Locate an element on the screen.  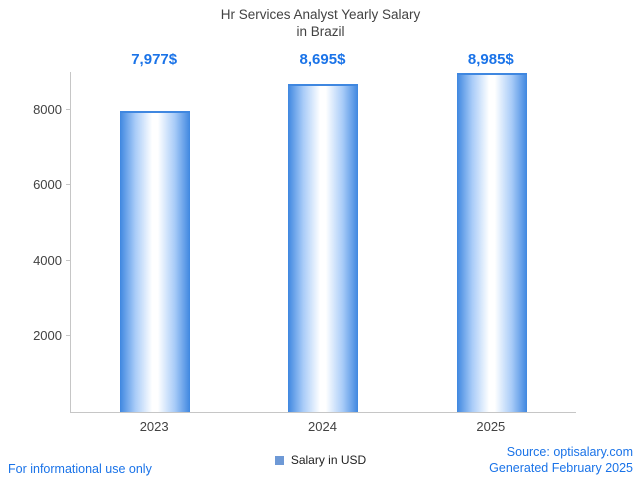
y-tick-label-8000: 8000 is located at coordinates (47, 109).